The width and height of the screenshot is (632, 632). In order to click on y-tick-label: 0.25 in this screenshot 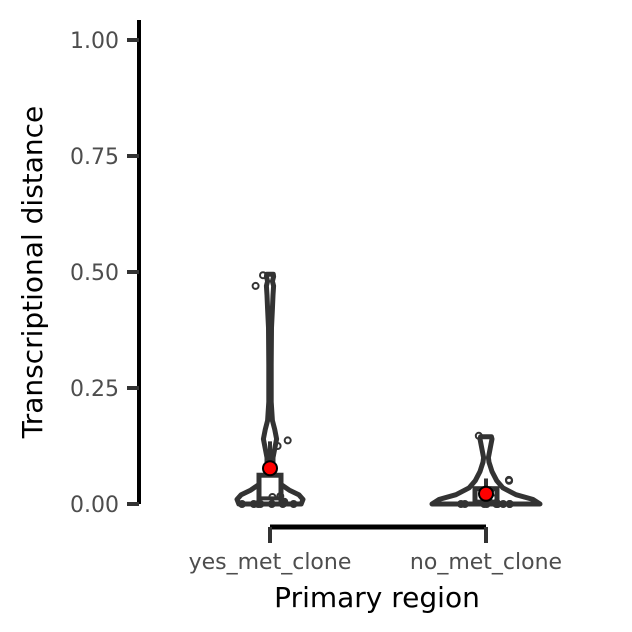, I will do `click(94, 389)`.